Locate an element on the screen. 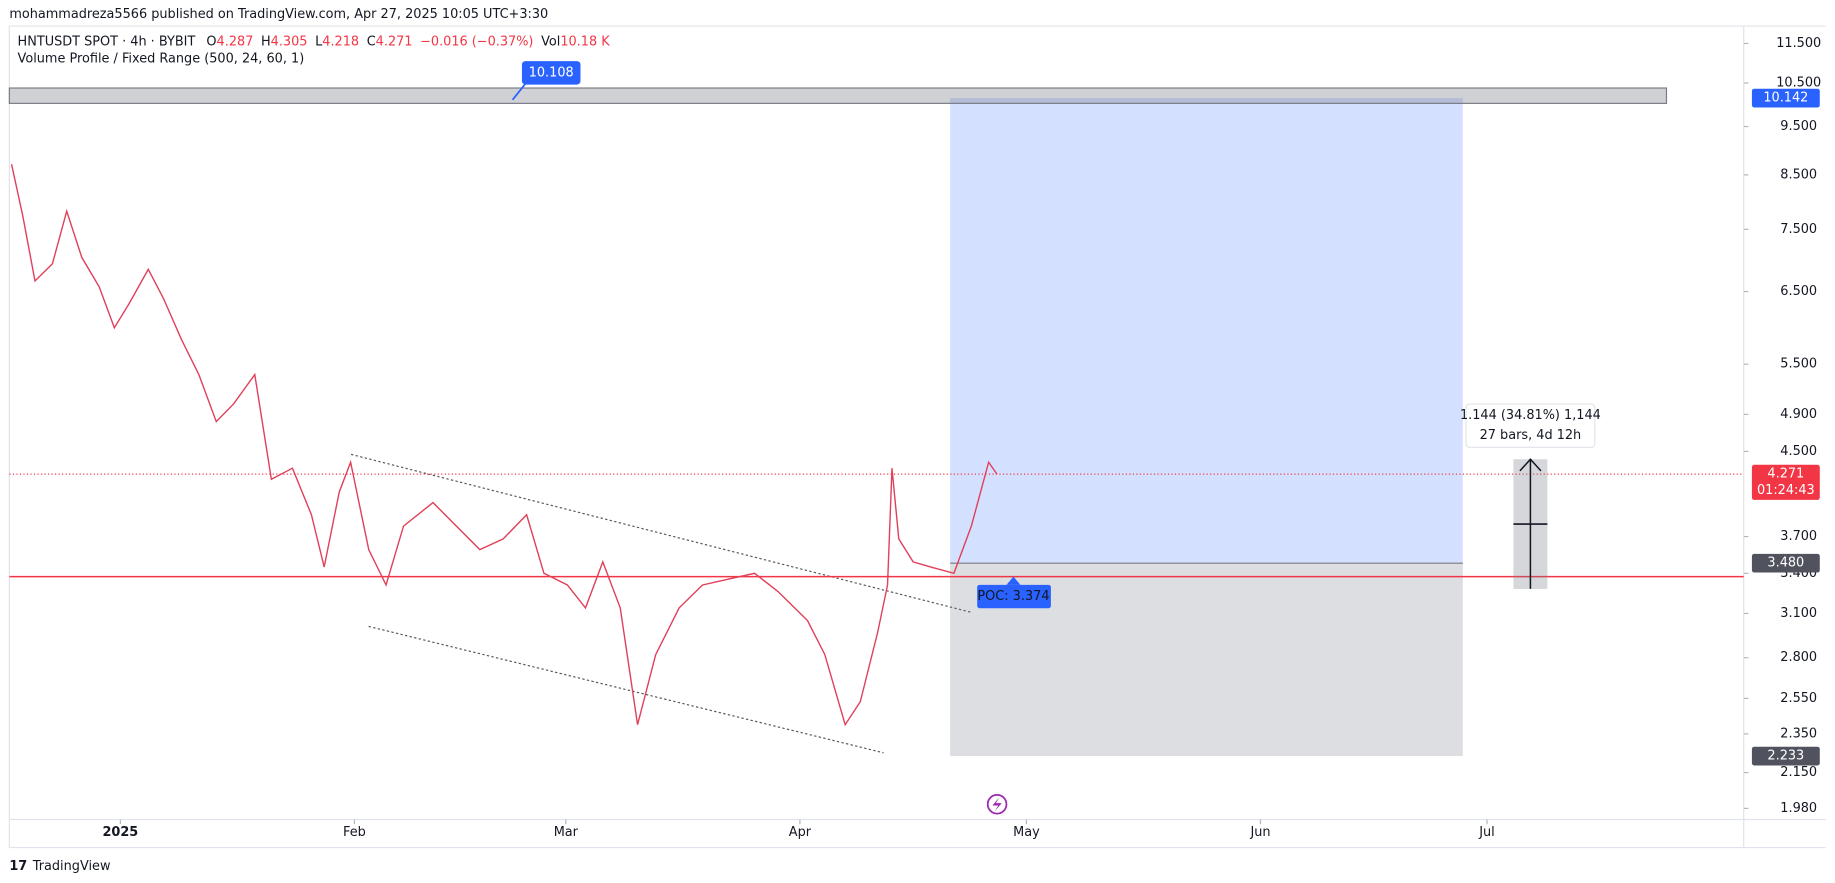 This screenshot has width=1835, height=883. ohlc-value: 4.271 is located at coordinates (394, 41).